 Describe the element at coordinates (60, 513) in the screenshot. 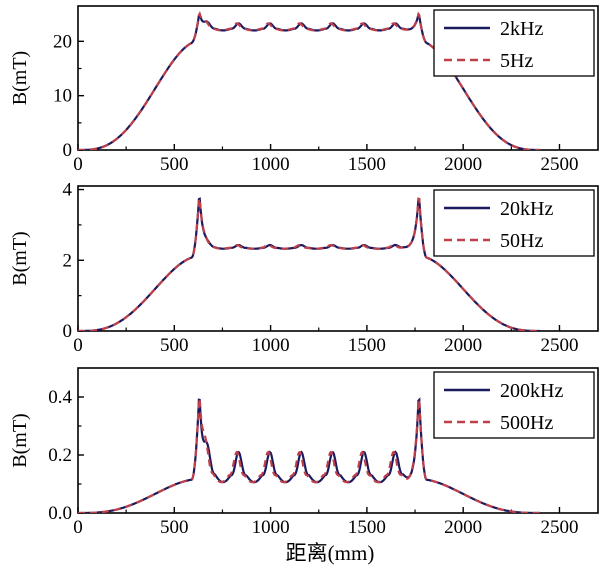

I see `y-tick-label: 0.0` at that location.